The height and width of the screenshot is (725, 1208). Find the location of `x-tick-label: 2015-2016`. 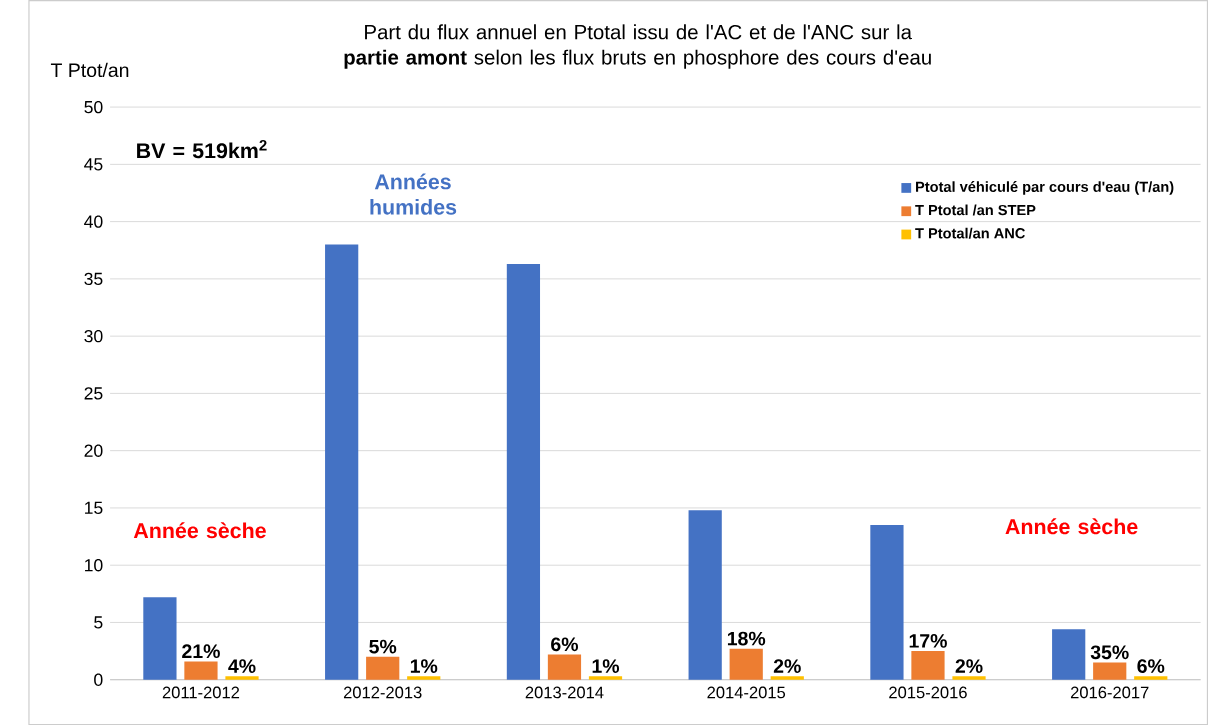

x-tick-label: 2015-2016 is located at coordinates (928, 692).